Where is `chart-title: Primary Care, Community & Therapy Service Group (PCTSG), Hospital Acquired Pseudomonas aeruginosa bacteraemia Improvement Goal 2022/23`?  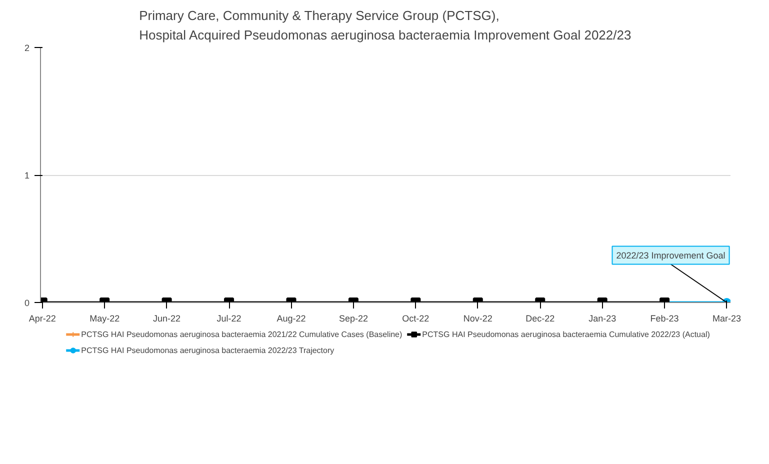
chart-title: Primary Care, Community & Therapy Service Group (PCTSG), Hospital Acquired Pseudomonas aeruginosa bacteraemia Improvement Goal 2022/23 is located at coordinates (385, 25).